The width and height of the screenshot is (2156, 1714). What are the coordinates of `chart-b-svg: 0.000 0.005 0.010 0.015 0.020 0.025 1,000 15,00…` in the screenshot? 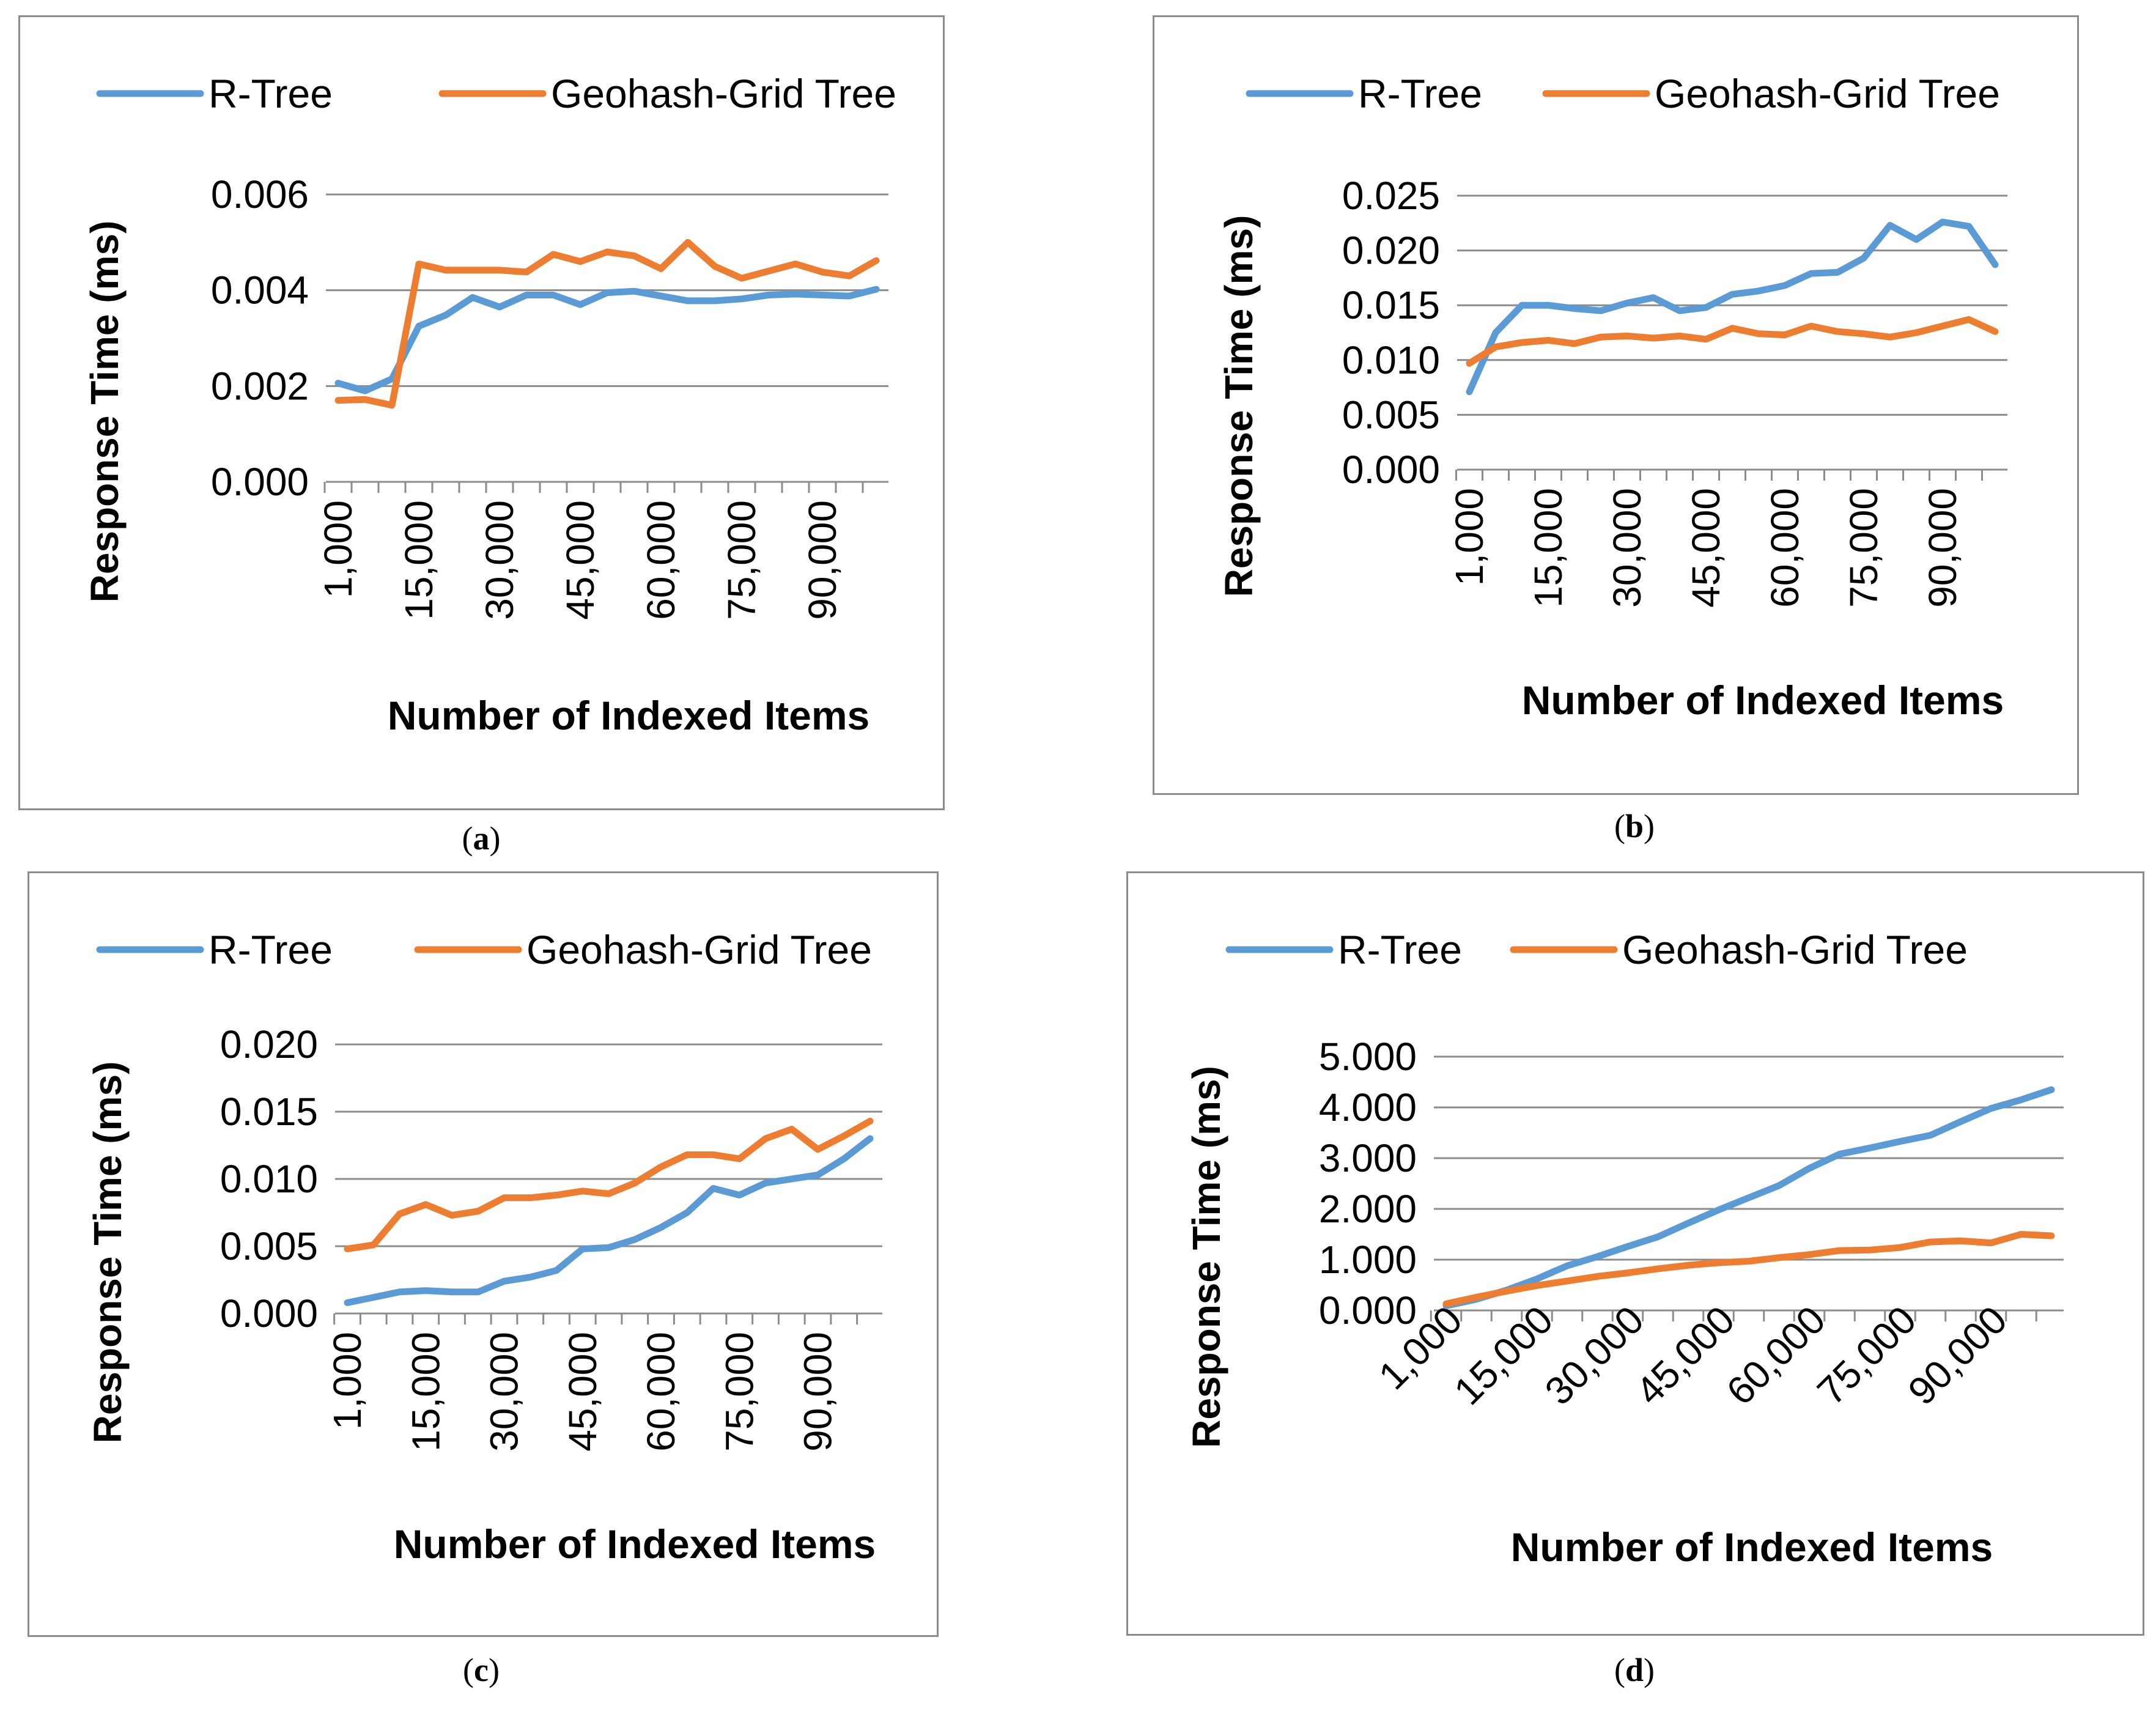 It's located at (1612, 397).